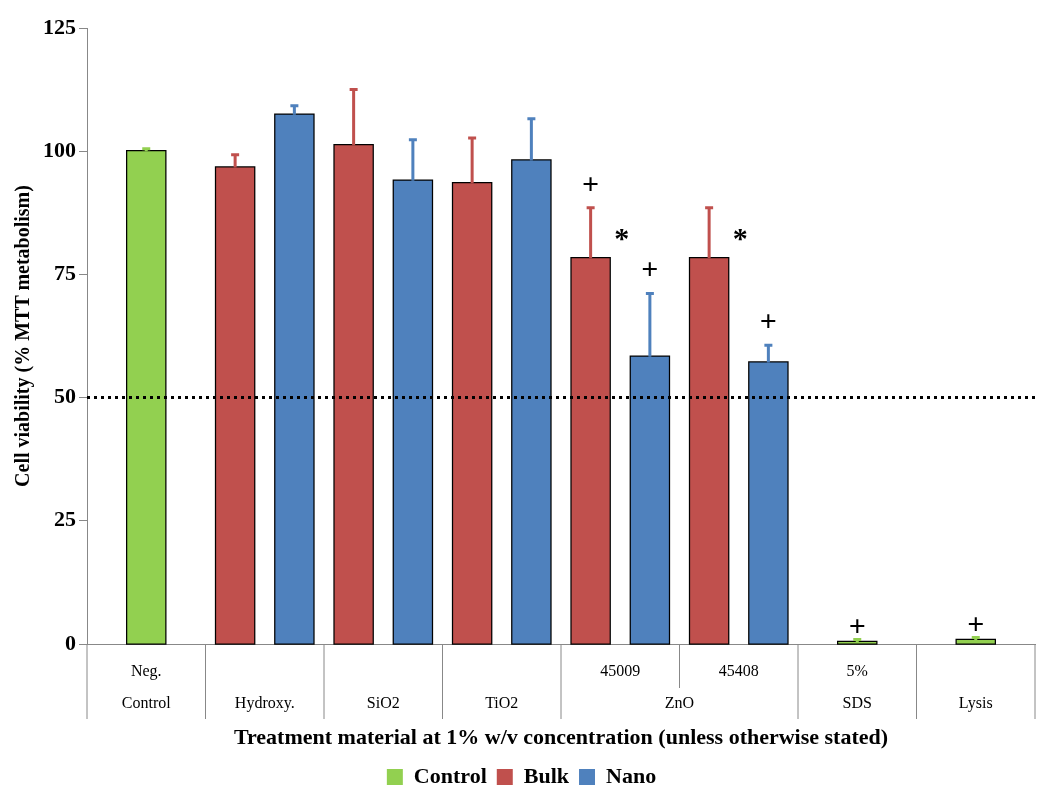 This screenshot has width=1051, height=805. Describe the element at coordinates (65, 519) in the screenshot. I see `y-tick-label: 25` at that location.